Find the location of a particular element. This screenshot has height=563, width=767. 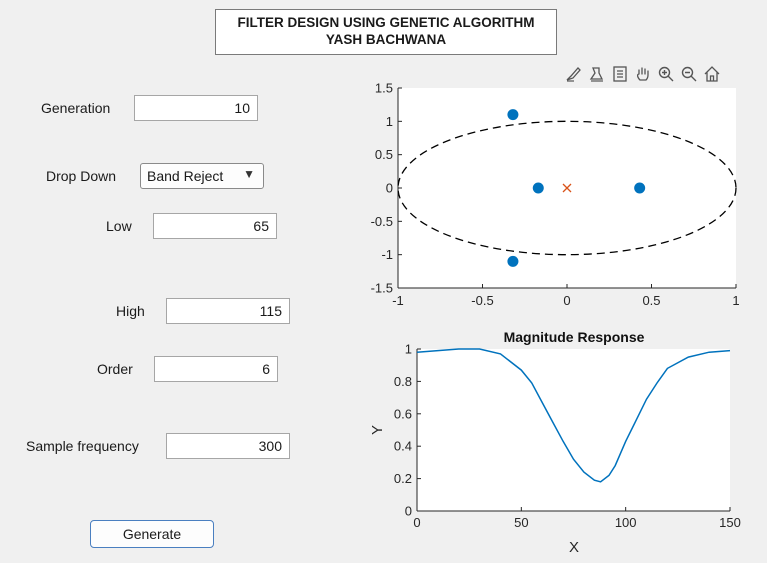

zplane-y-tick-label: -1 is located at coordinates (387, 254).